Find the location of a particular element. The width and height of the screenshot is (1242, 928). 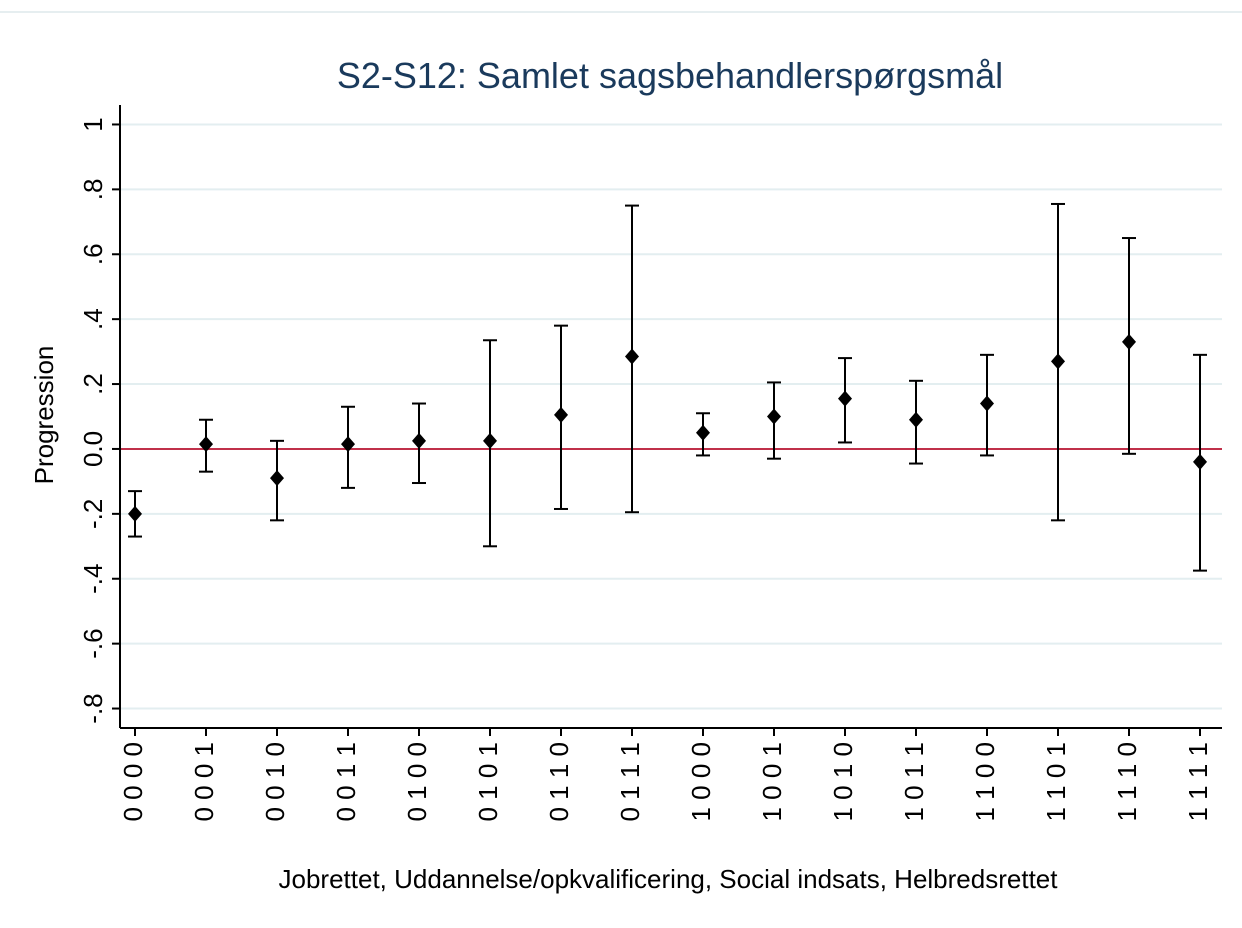

x-tick-label: 1 0 0 1 is located at coordinates (772, 782).